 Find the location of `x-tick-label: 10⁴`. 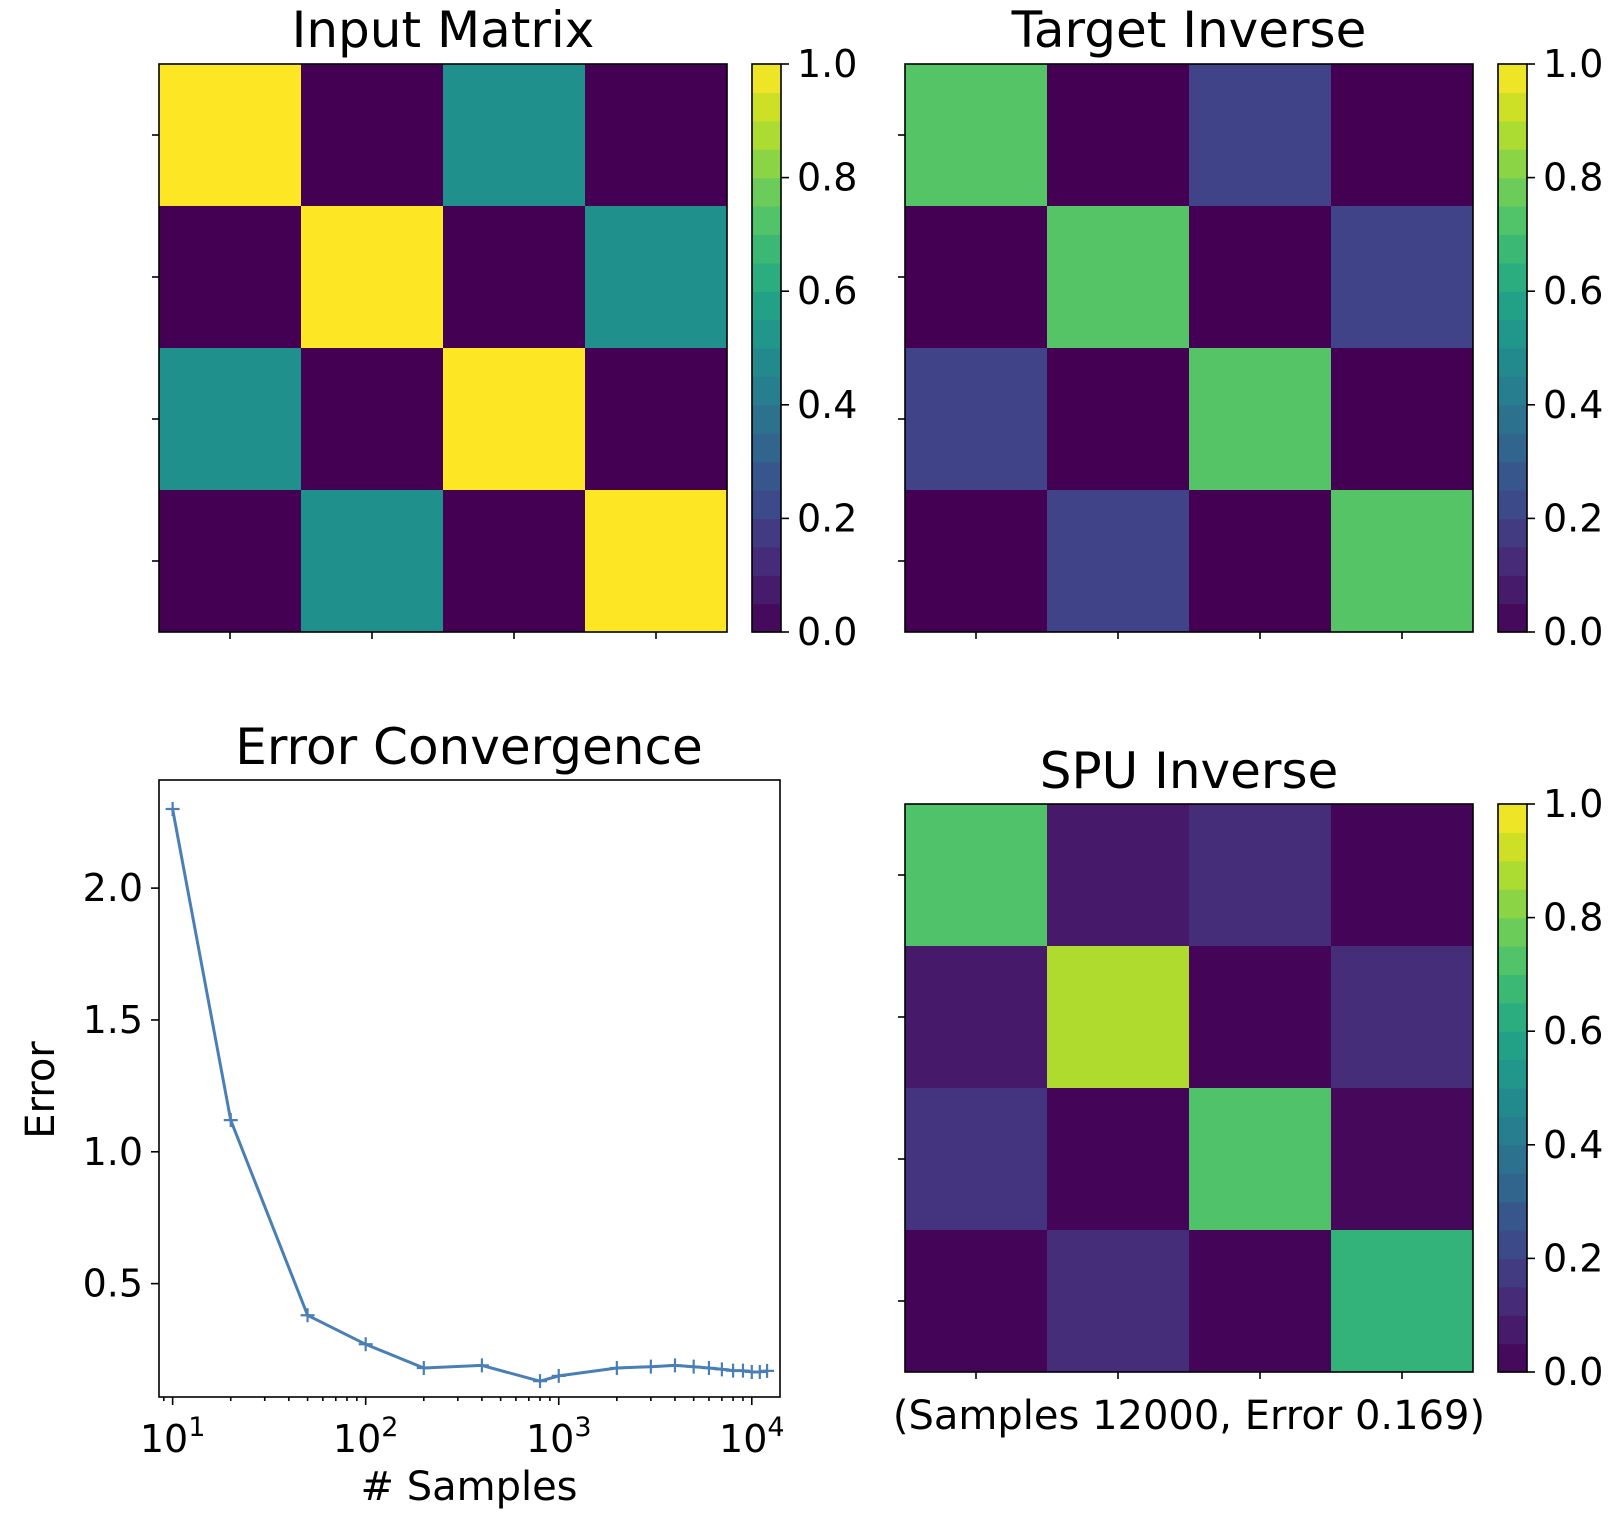

x-tick-label: 10⁴ is located at coordinates (752, 1436).